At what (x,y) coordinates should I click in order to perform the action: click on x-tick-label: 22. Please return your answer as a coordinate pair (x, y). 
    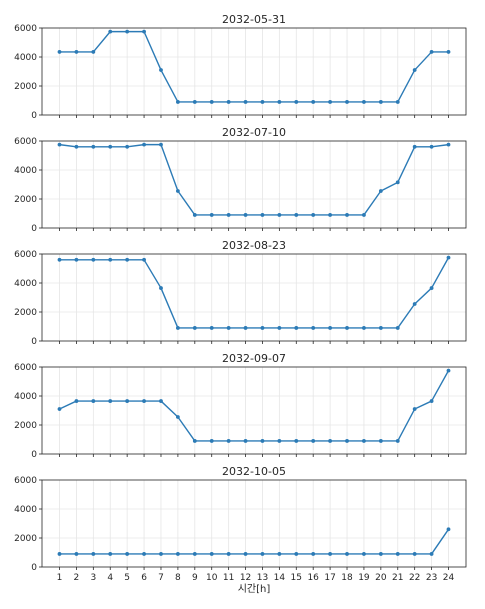
    Looking at the image, I should click on (414, 578).